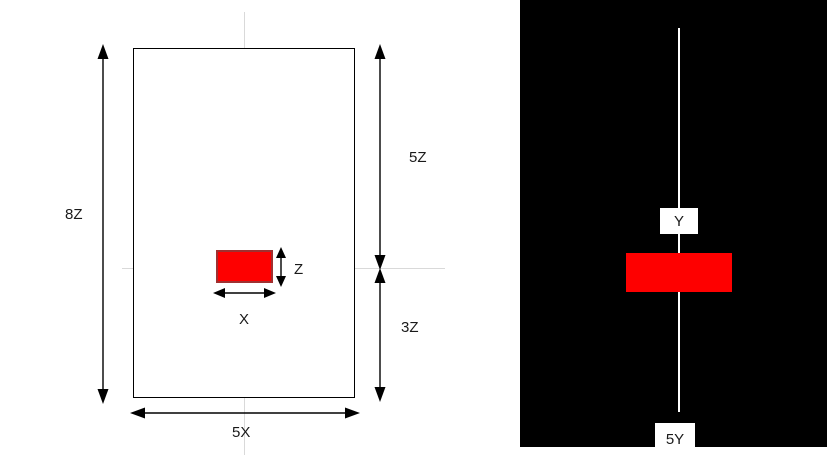 Image resolution: width=827 pixels, height=455 pixels. I want to click on dimension-arrow-overall-width, so click(245, 413).